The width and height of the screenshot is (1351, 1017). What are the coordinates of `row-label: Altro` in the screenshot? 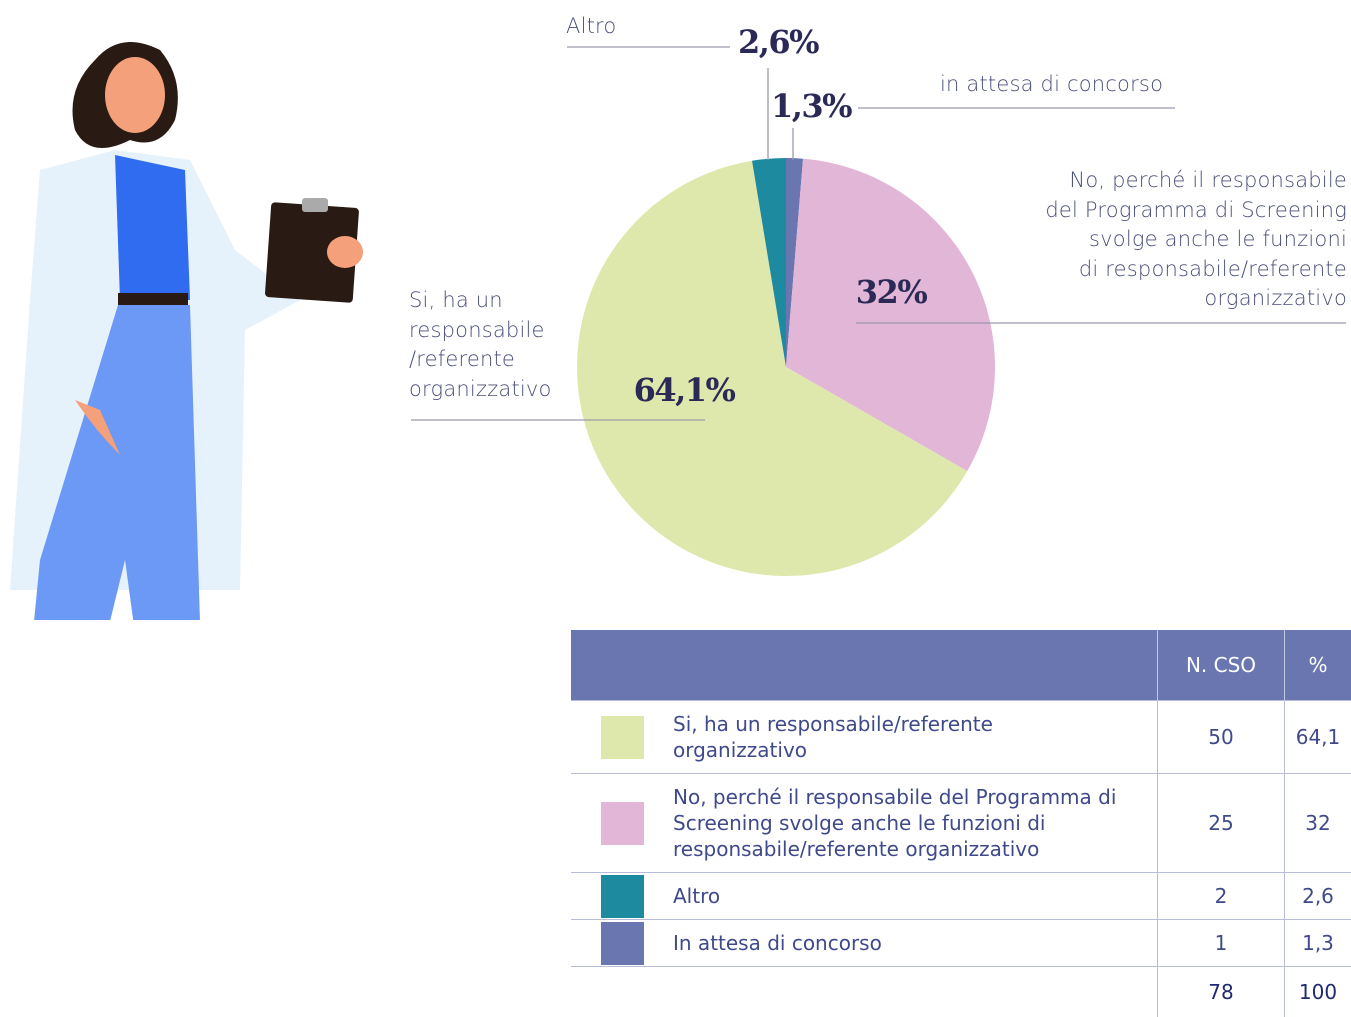 It's located at (915, 896).